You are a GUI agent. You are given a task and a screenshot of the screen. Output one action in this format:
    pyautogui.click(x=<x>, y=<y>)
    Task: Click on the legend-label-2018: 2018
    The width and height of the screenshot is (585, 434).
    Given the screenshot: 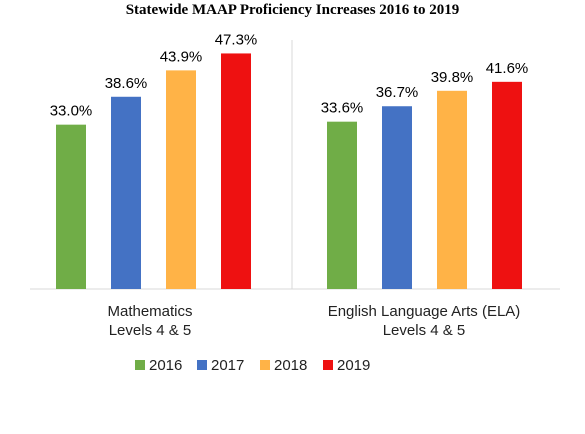 What is the action you would take?
    pyautogui.click(x=290, y=365)
    